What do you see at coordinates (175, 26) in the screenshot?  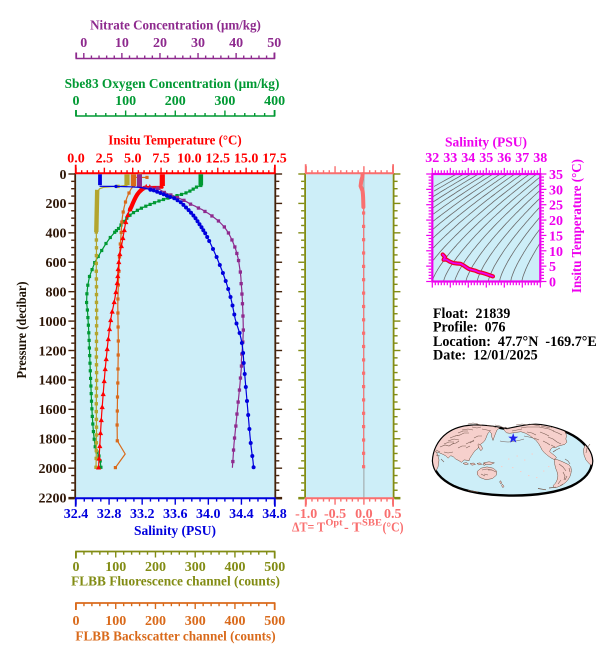 I see `svg-text: Nitrate Concentration (μm/kg)` at bounding box center [175, 26].